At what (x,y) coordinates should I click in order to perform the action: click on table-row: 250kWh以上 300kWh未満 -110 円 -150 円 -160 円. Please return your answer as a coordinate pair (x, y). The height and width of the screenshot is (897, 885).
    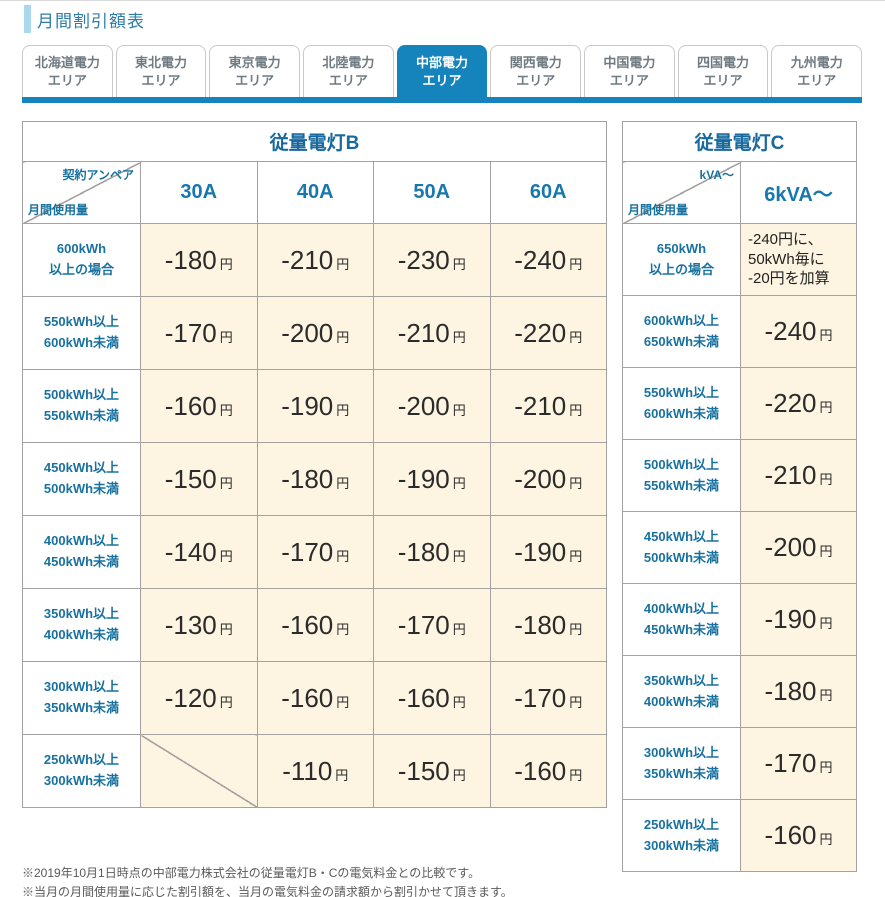
    Looking at the image, I should click on (314, 771).